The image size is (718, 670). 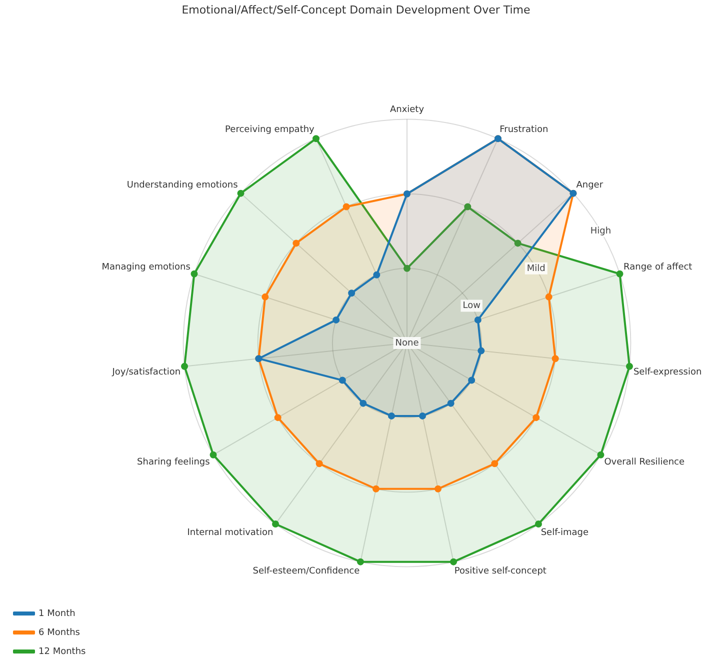 What do you see at coordinates (658, 267) in the screenshot?
I see `spoke-label: Range of affect` at bounding box center [658, 267].